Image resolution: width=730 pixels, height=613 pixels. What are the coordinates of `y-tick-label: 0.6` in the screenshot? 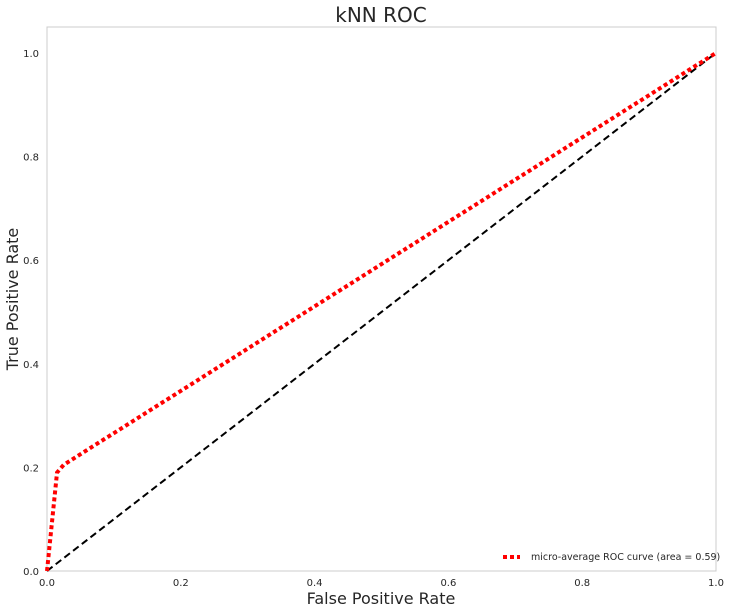 It's located at (31, 261).